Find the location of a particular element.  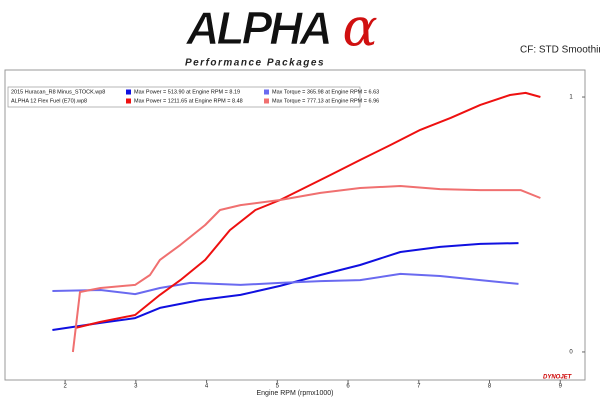

x-tick-label: 8 is located at coordinates (490, 387).